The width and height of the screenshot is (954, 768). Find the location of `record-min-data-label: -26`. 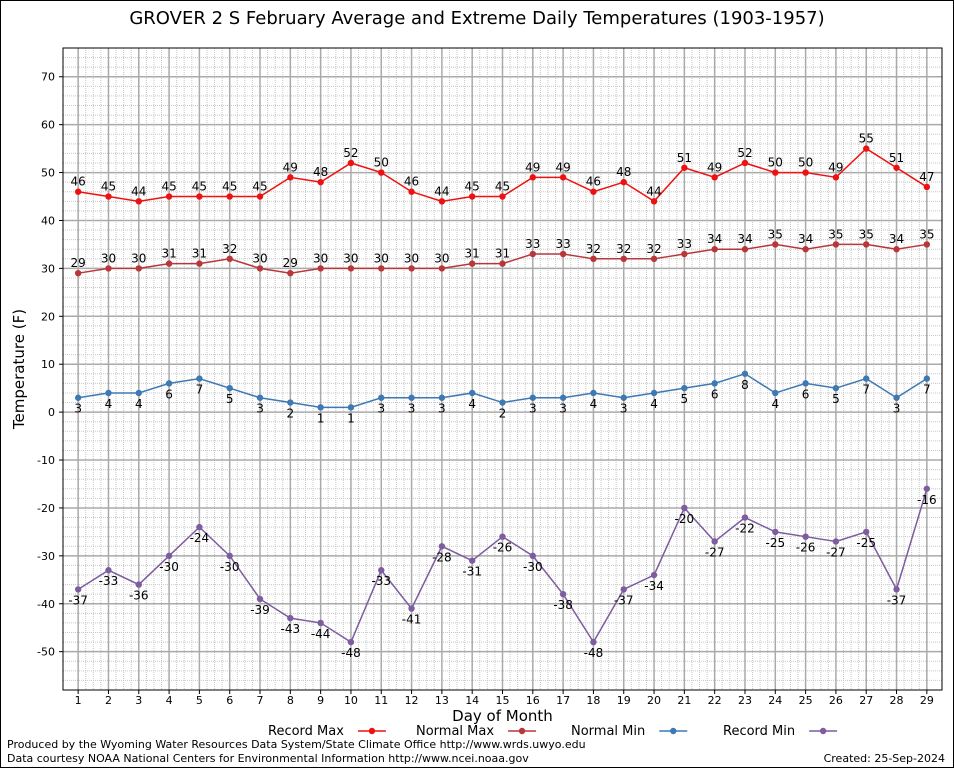

record-min-data-label: -26 is located at coordinates (503, 548).